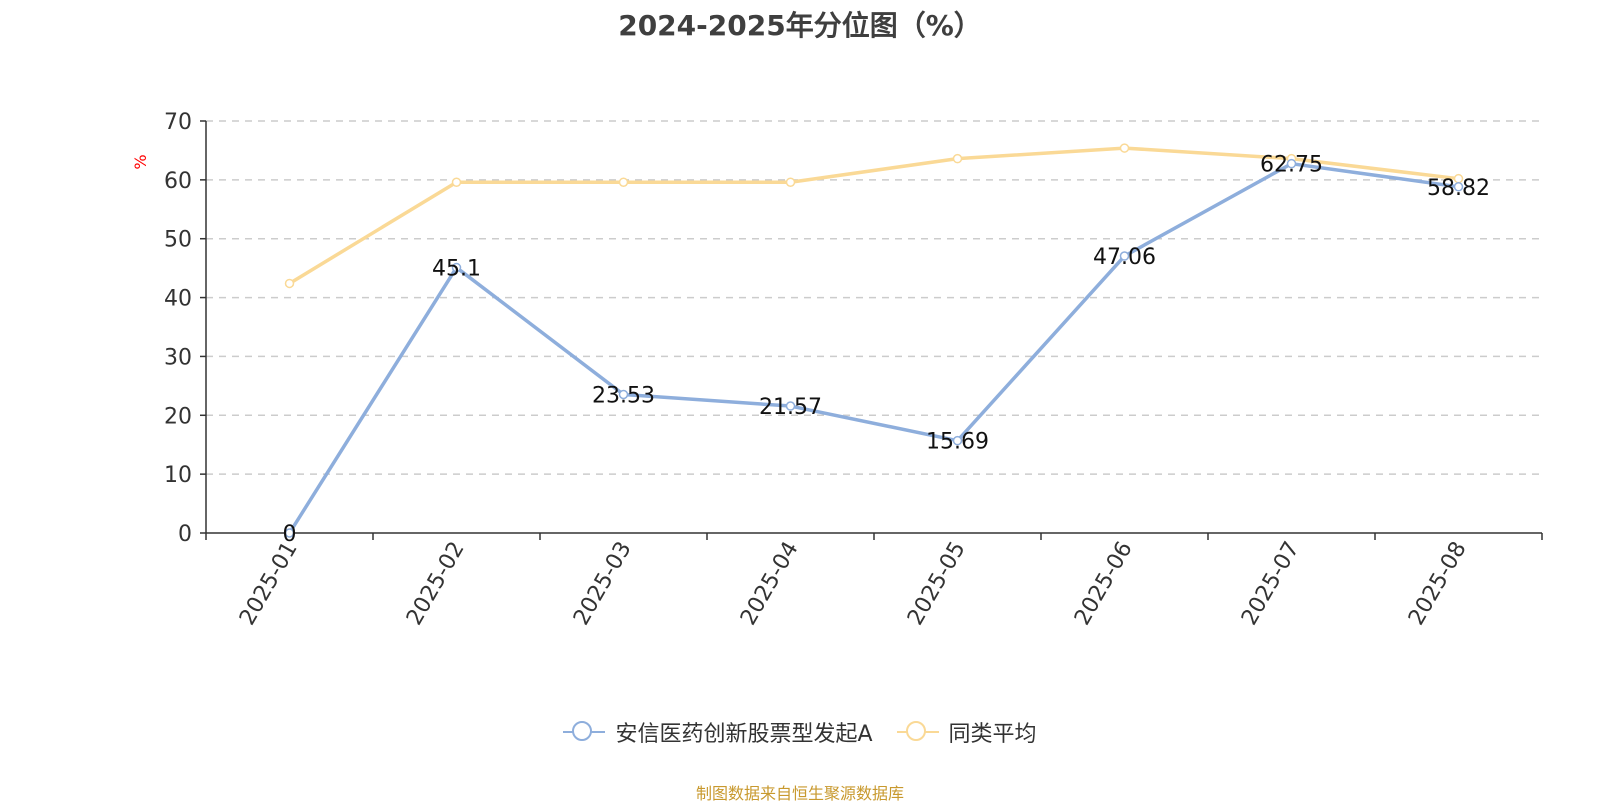 The height and width of the screenshot is (804, 1600). Describe the element at coordinates (992, 734) in the screenshot. I see `legend-label-average: 同类平均` at that location.